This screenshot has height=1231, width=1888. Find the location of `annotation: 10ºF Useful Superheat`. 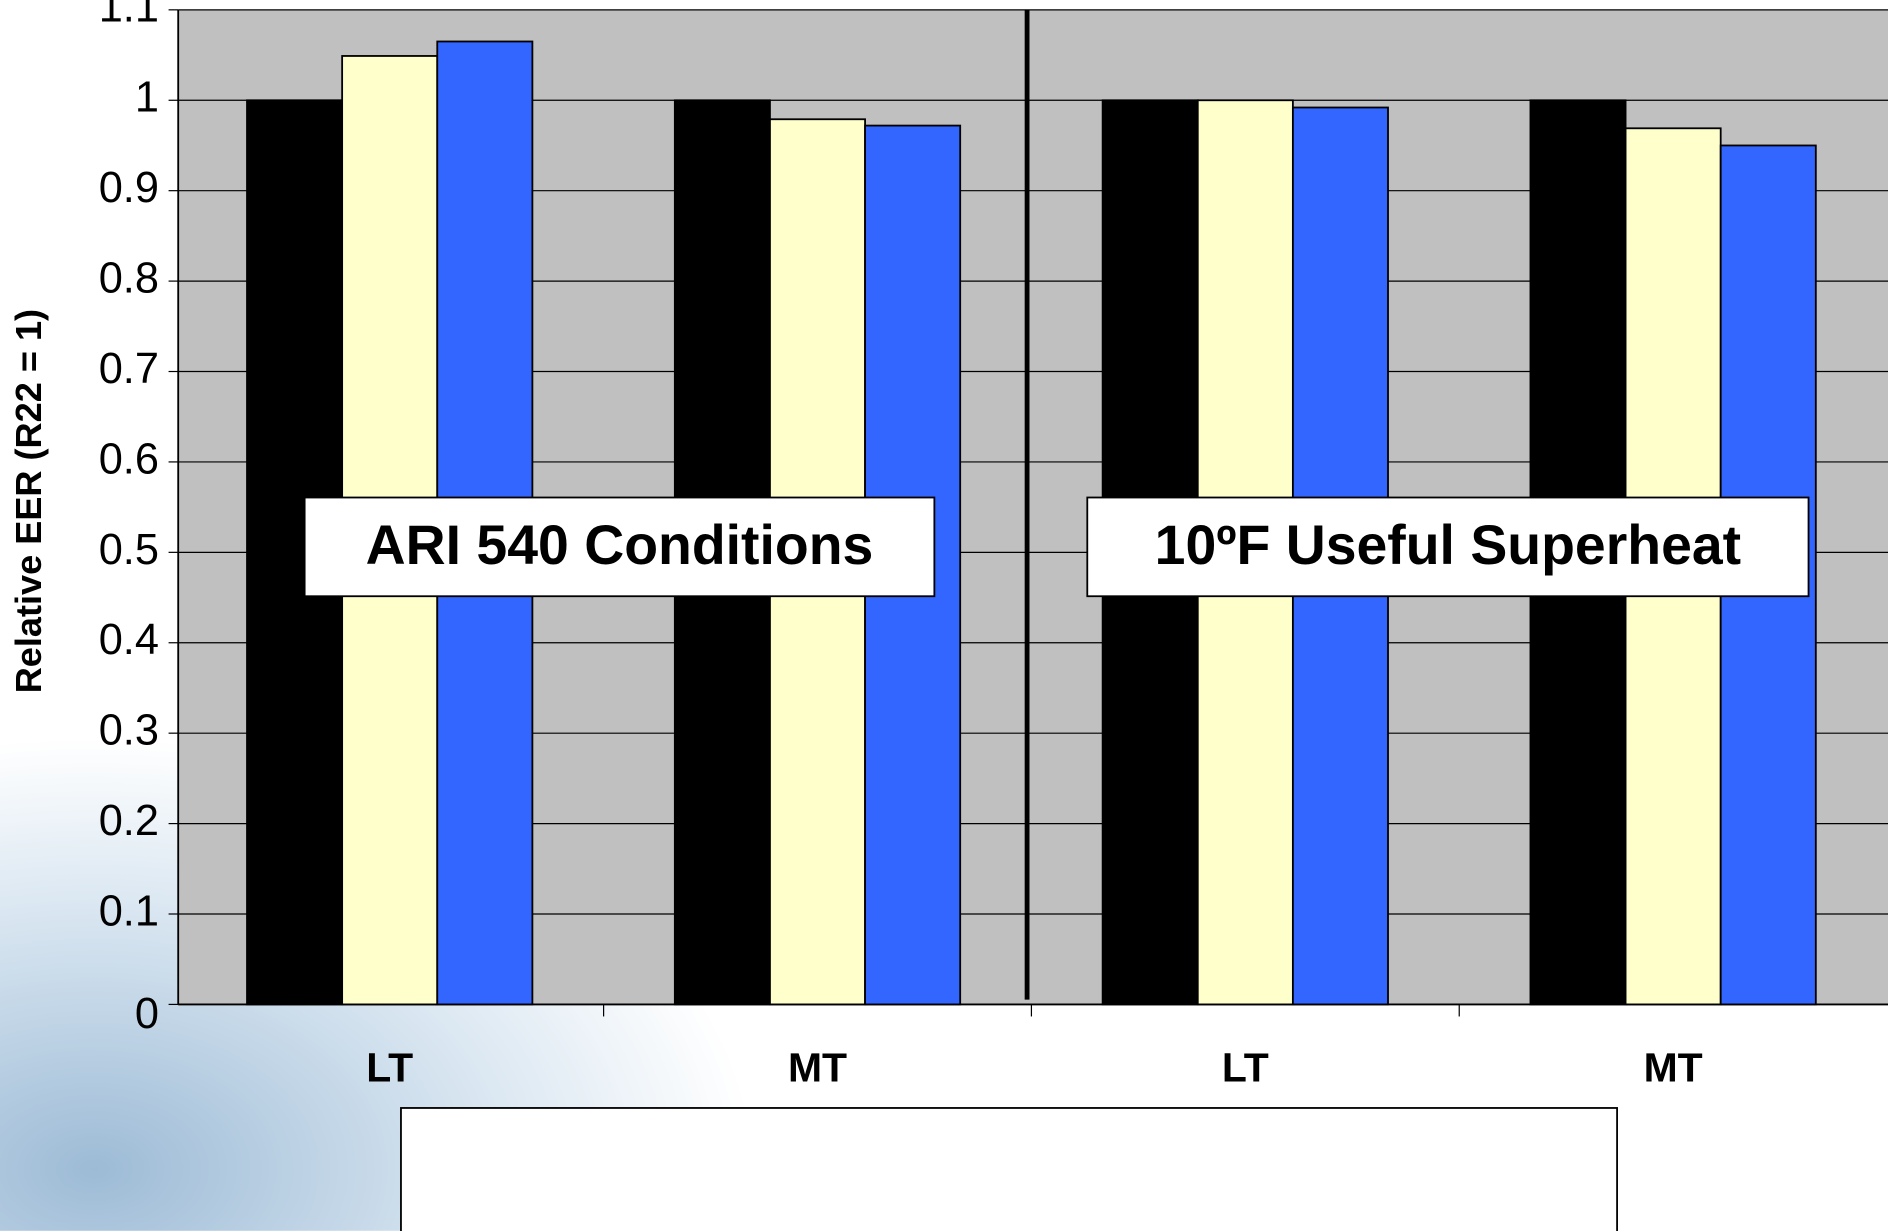

annotation: 10ºF Useful Superheat is located at coordinates (1448, 545).